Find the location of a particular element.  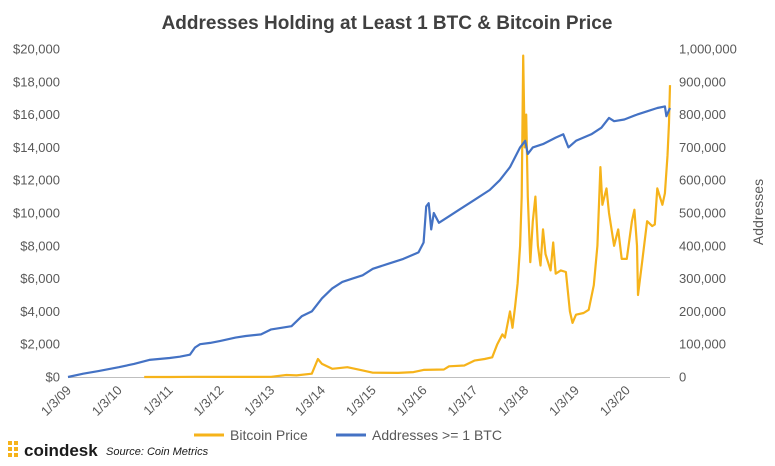

y-right-tick-label: 700,000 is located at coordinates (702, 147).